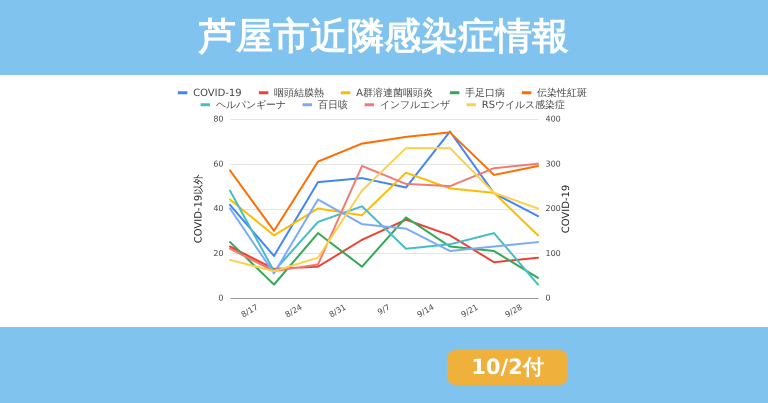  I want to click on x-tick-label: 9/14, so click(426, 311).